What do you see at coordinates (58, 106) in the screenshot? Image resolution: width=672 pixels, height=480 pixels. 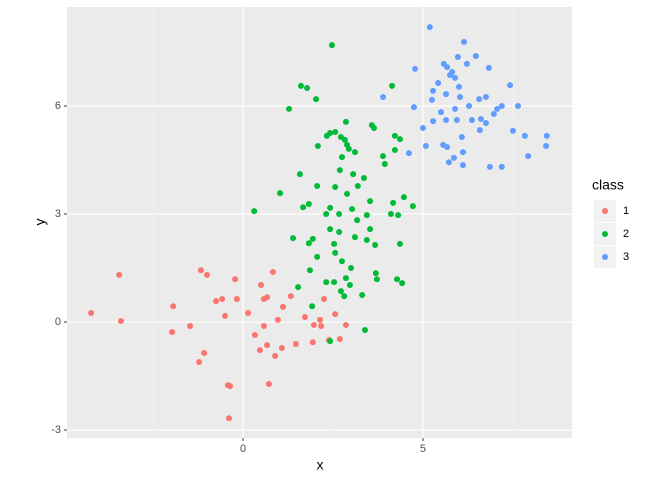 I see `y-tick-label: 6` at bounding box center [58, 106].